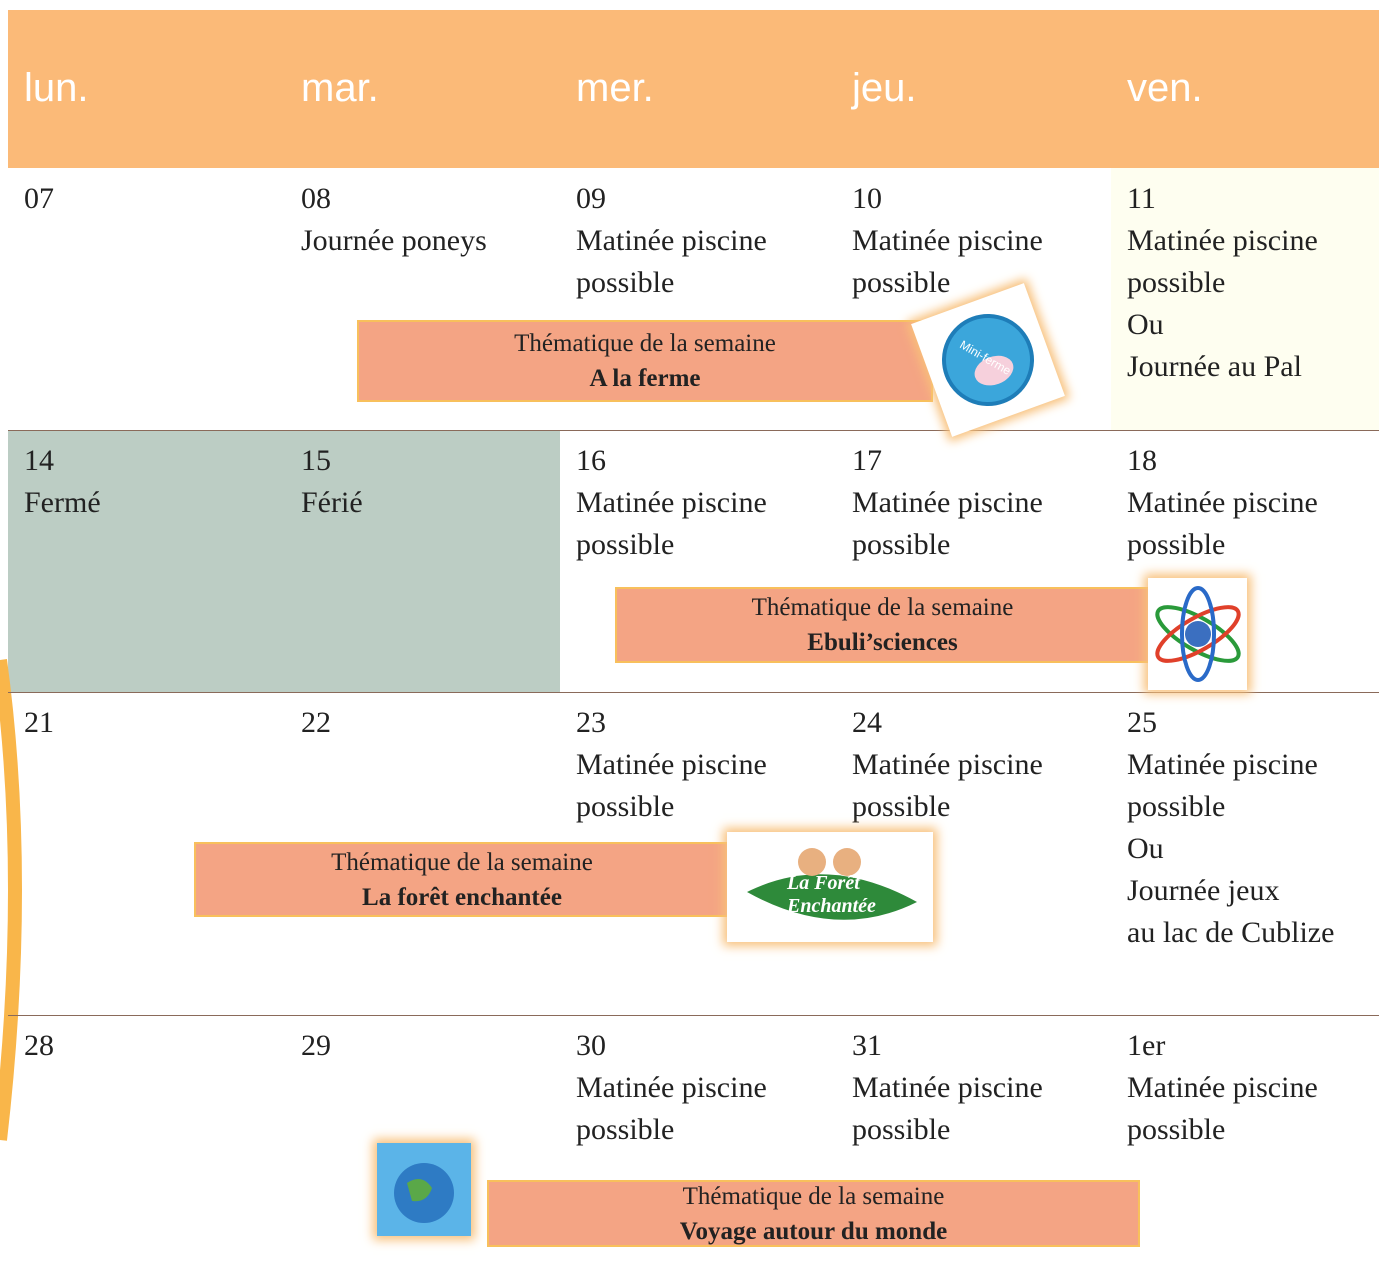 The image size is (1379, 1271). I want to click on cell-text: Férié, so click(332, 502).